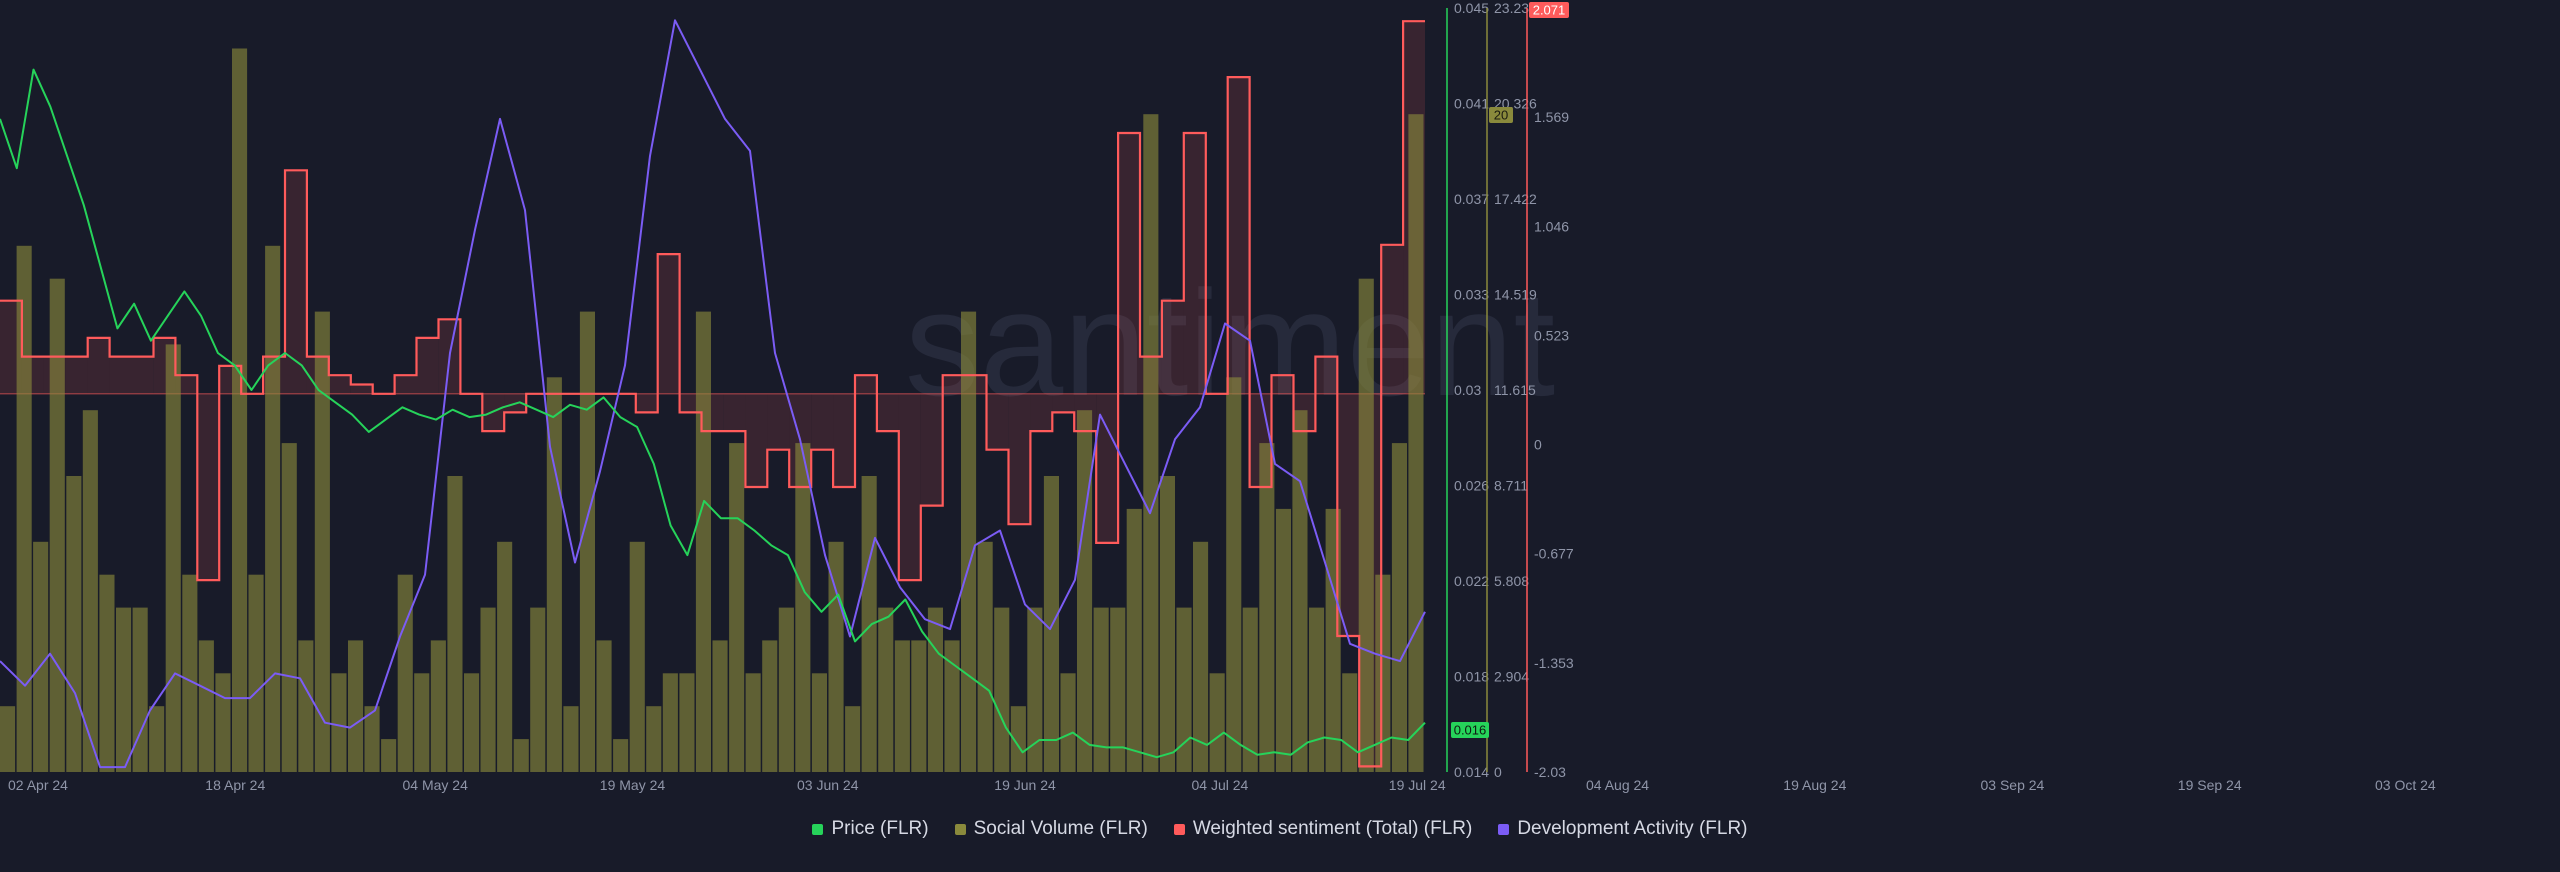  I want to click on legend-item-dev-activity: Development Activity (FLR), so click(1623, 829).